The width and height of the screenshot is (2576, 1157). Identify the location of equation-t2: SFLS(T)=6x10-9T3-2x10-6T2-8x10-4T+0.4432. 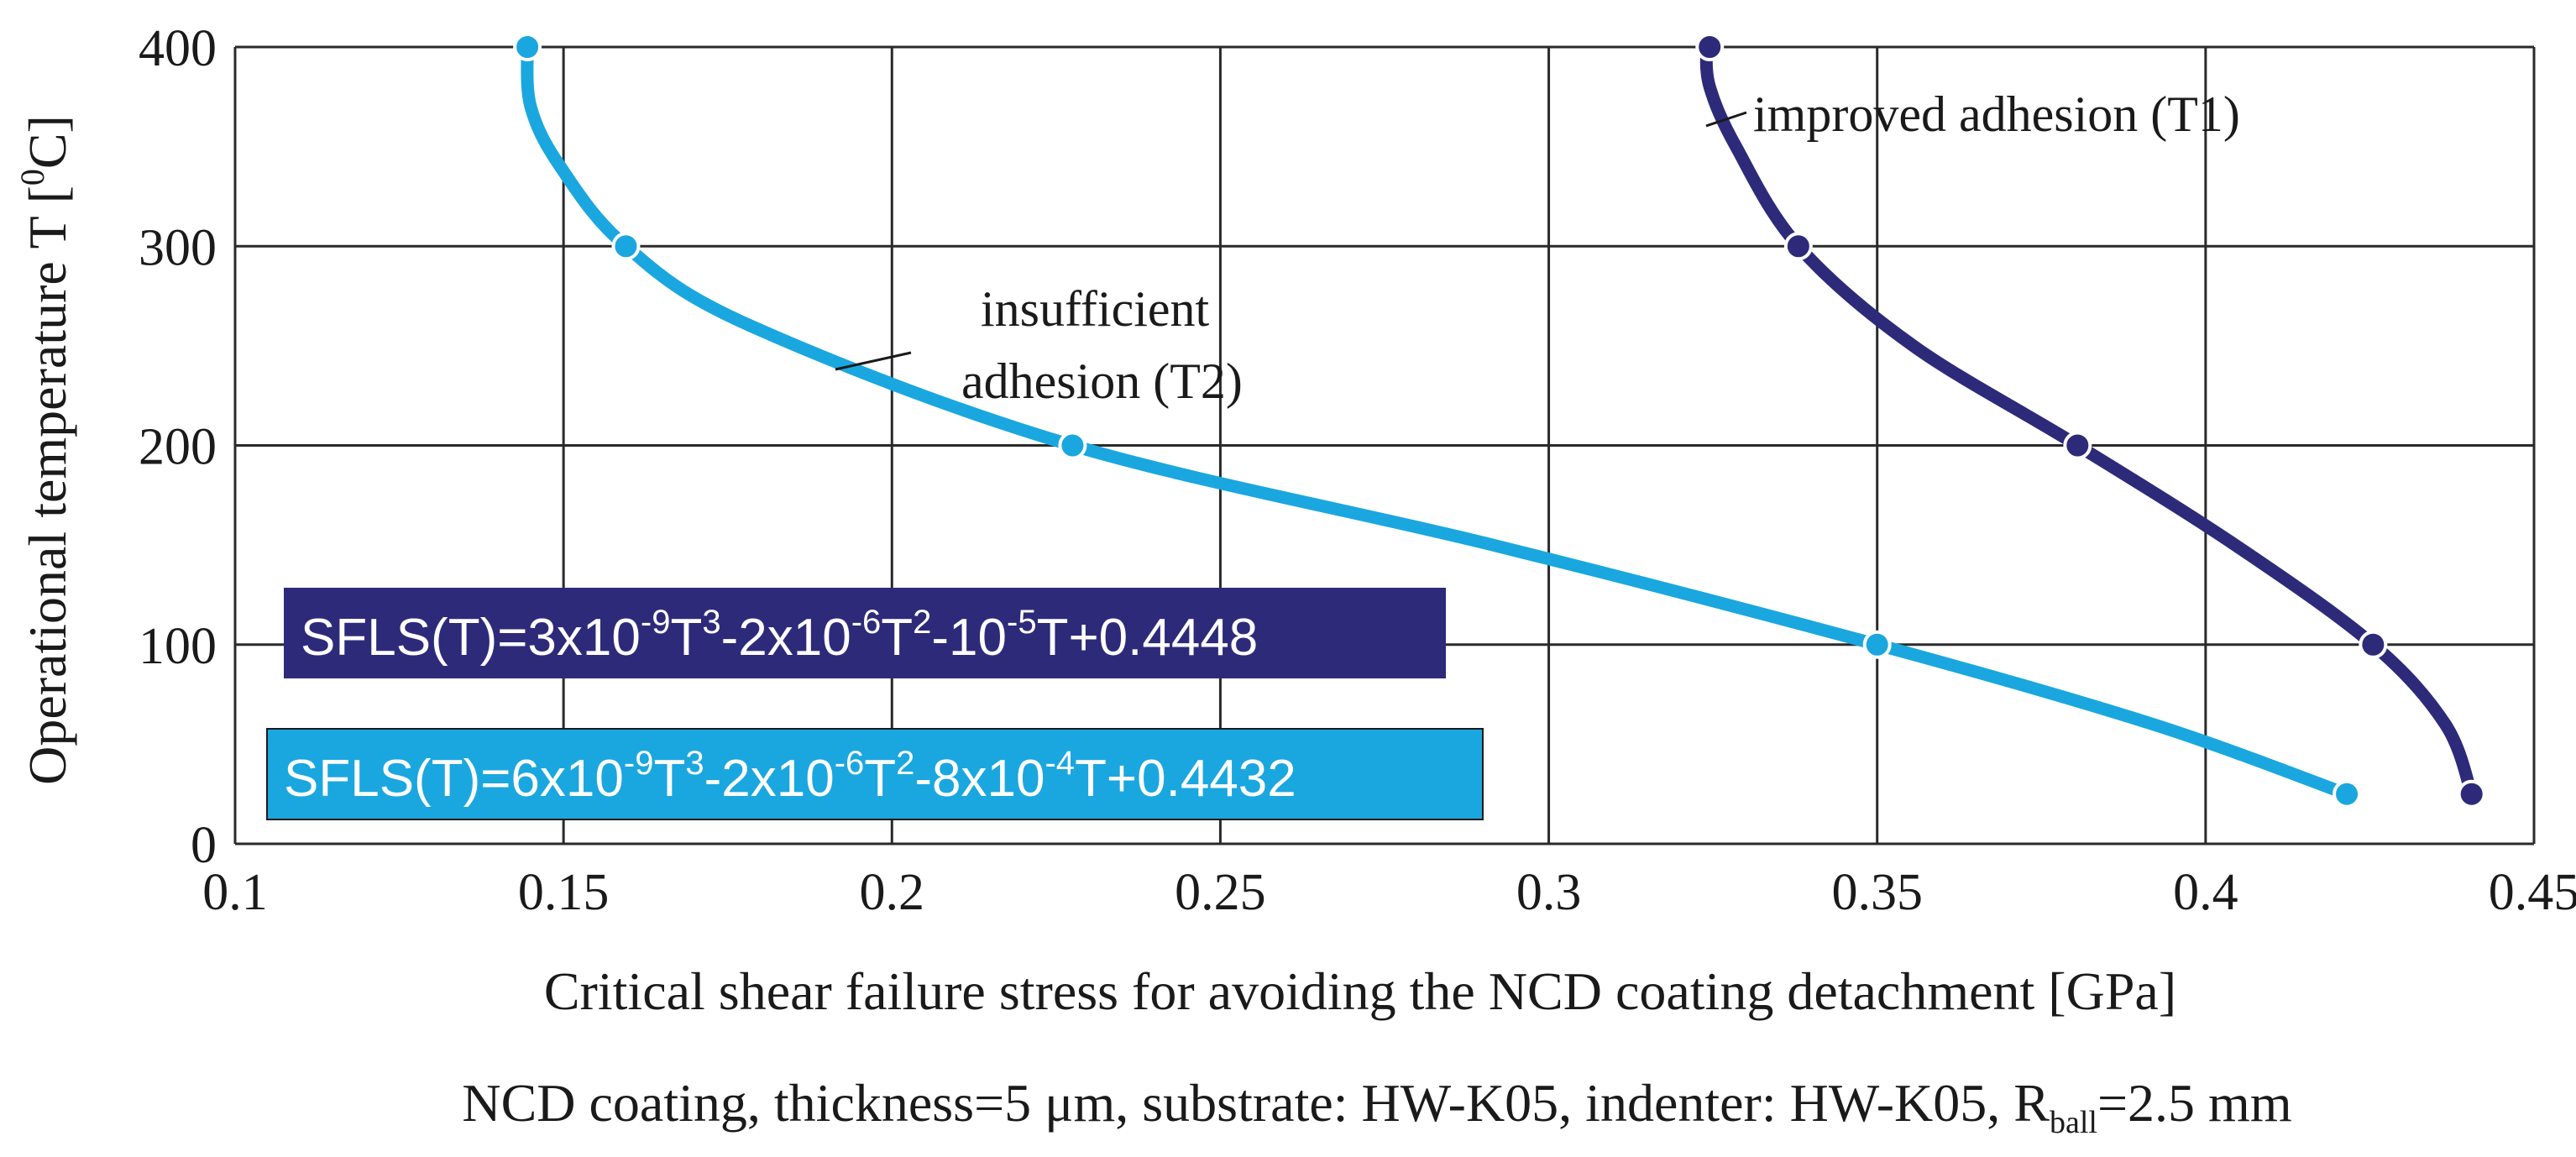
(790, 776).